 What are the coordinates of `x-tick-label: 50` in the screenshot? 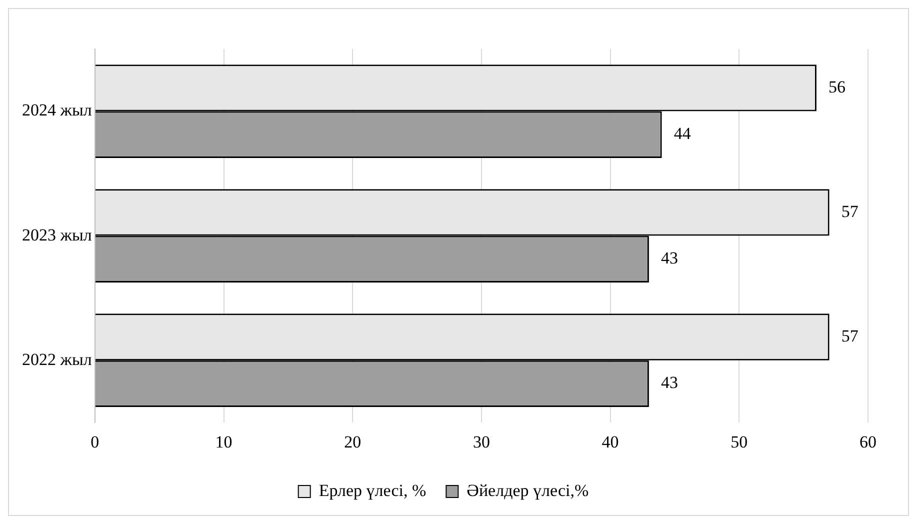 It's located at (739, 442).